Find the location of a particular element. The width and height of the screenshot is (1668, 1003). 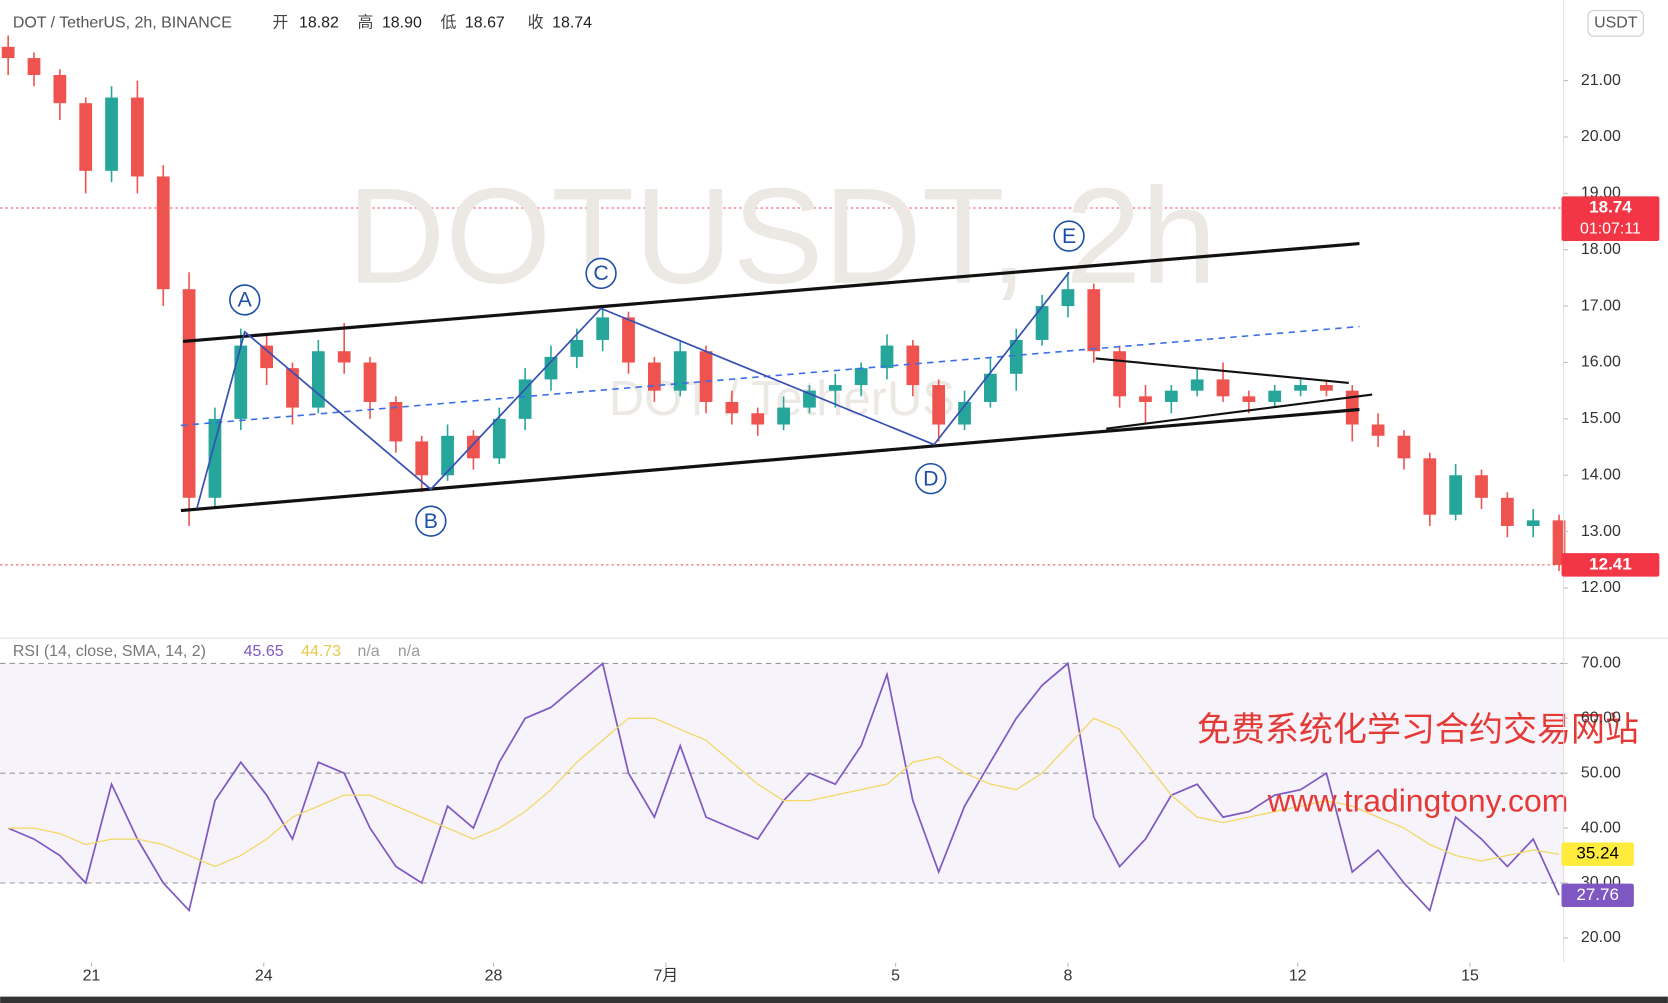

wave-label: C is located at coordinates (600, 273).